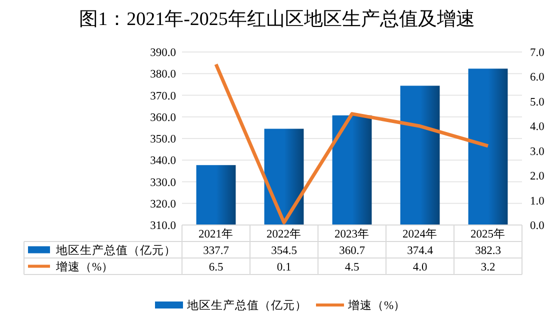  Describe the element at coordinates (537, 127) in the screenshot. I see `y2-tick-label: 4.0` at that location.